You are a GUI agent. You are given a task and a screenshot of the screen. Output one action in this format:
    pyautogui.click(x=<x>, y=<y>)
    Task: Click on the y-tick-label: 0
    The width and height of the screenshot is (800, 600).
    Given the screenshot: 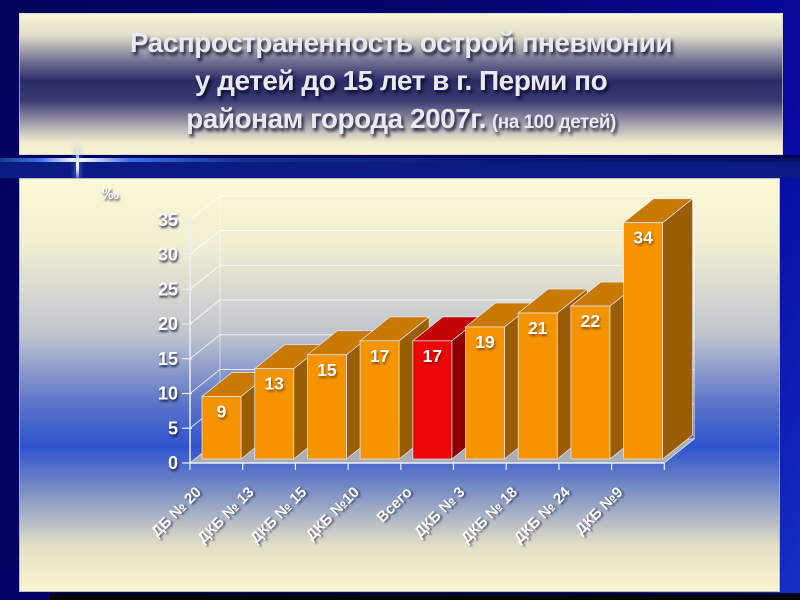 What is the action you would take?
    pyautogui.click(x=173, y=463)
    